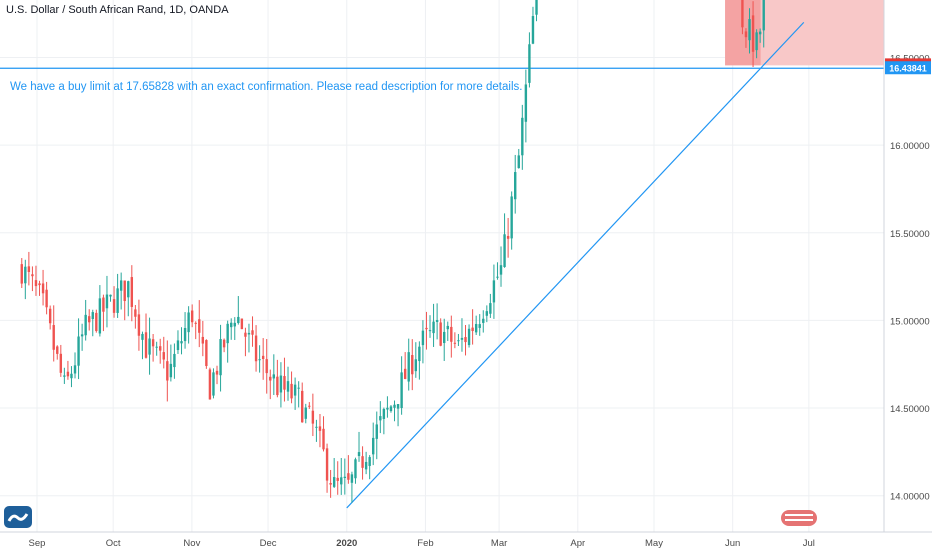 The height and width of the screenshot is (550, 932). I want to click on y-tick-label: 15.00000, so click(910, 321).